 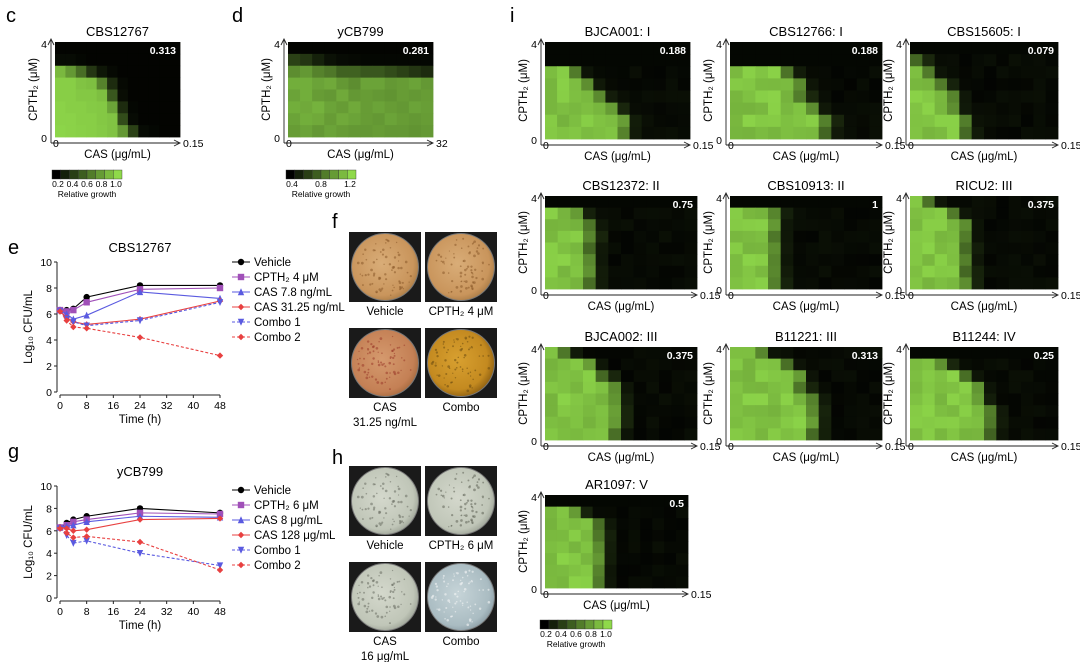 What do you see at coordinates (1041, 51) in the screenshot?
I see `mic-value: 0.079` at bounding box center [1041, 51].